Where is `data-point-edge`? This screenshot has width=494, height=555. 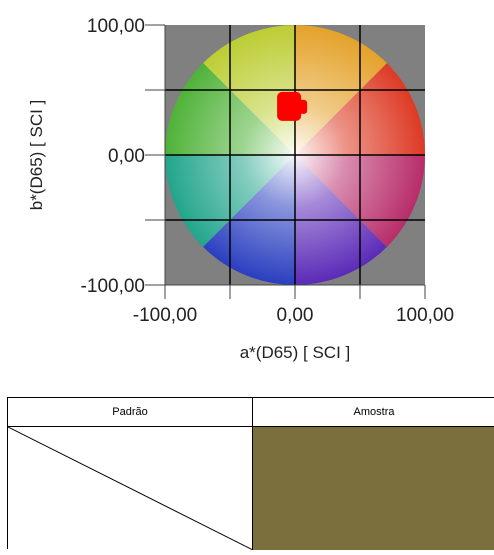
data-point-edge is located at coordinates (301, 106).